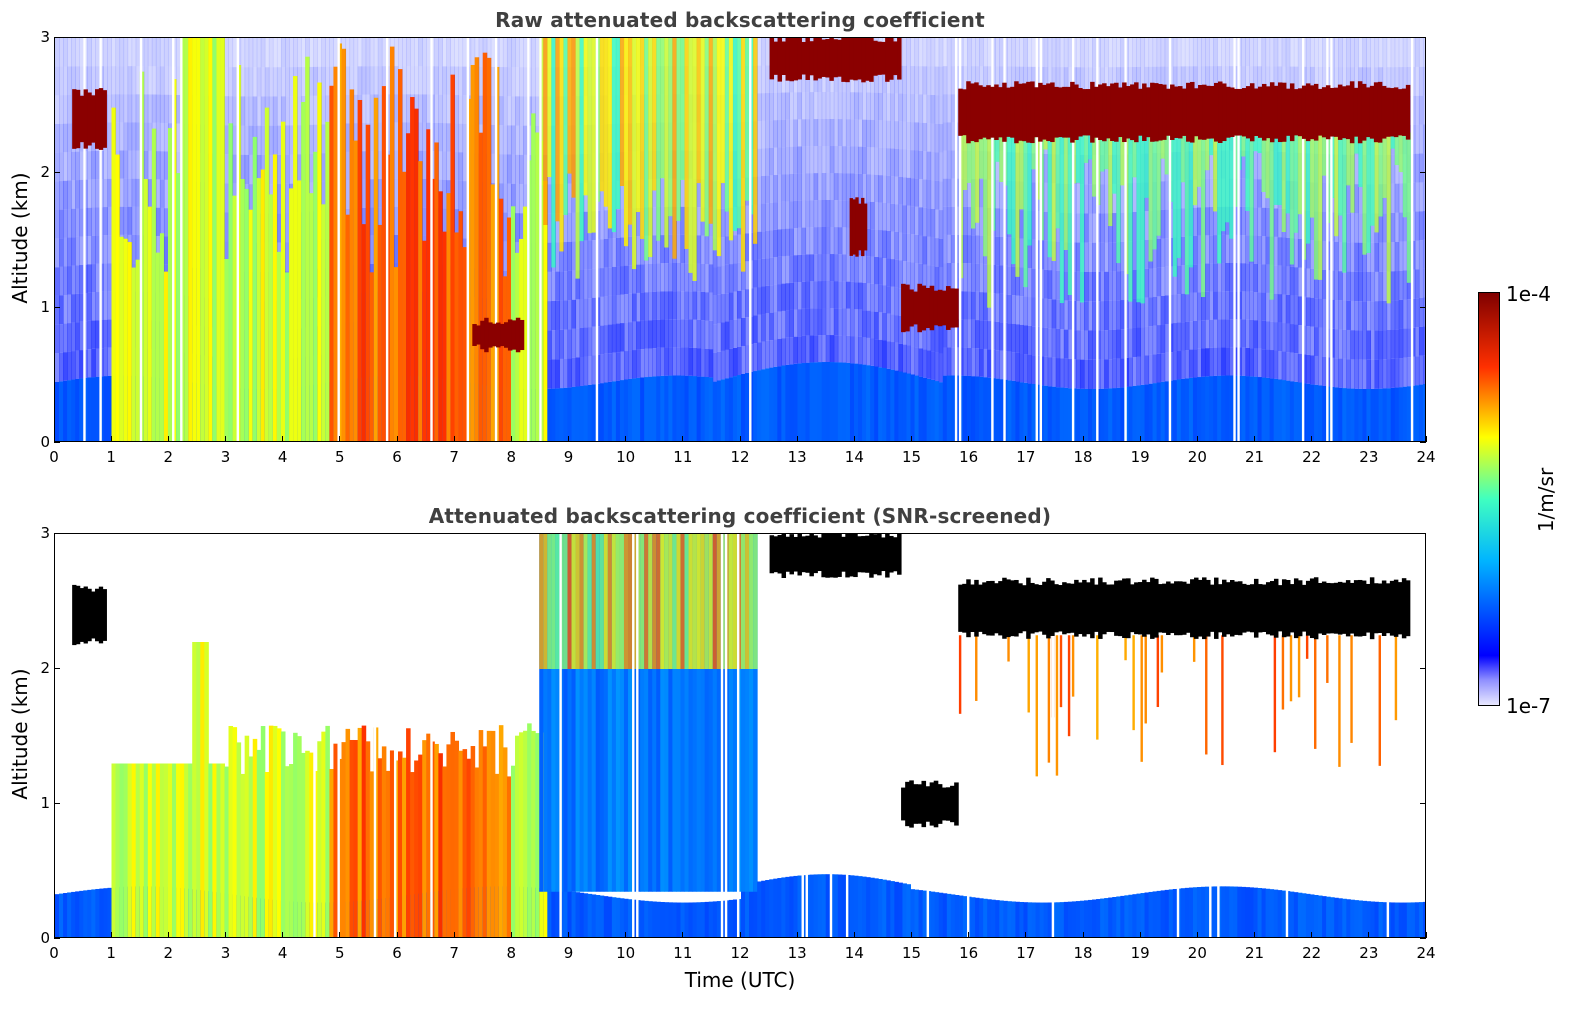  Describe the element at coordinates (340, 457) in the screenshot. I see `x-tick-label: 5` at that location.